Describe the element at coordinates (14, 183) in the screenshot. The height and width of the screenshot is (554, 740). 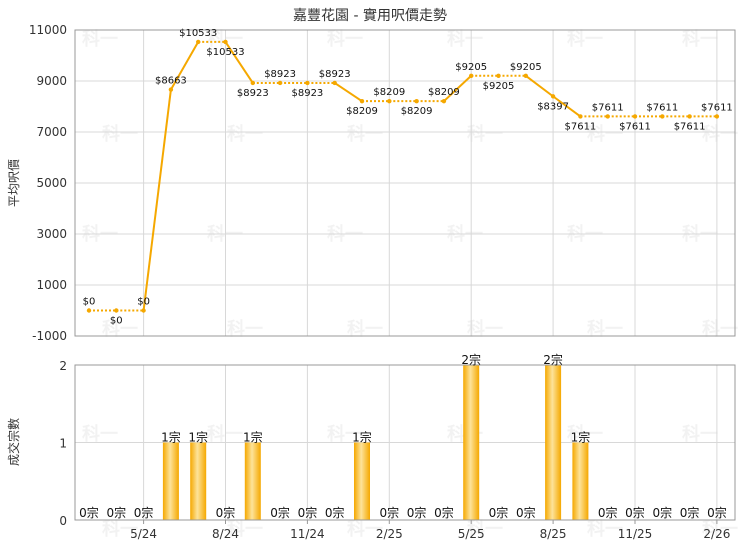
I see `price-y-axis-label: 平均呎價` at that location.